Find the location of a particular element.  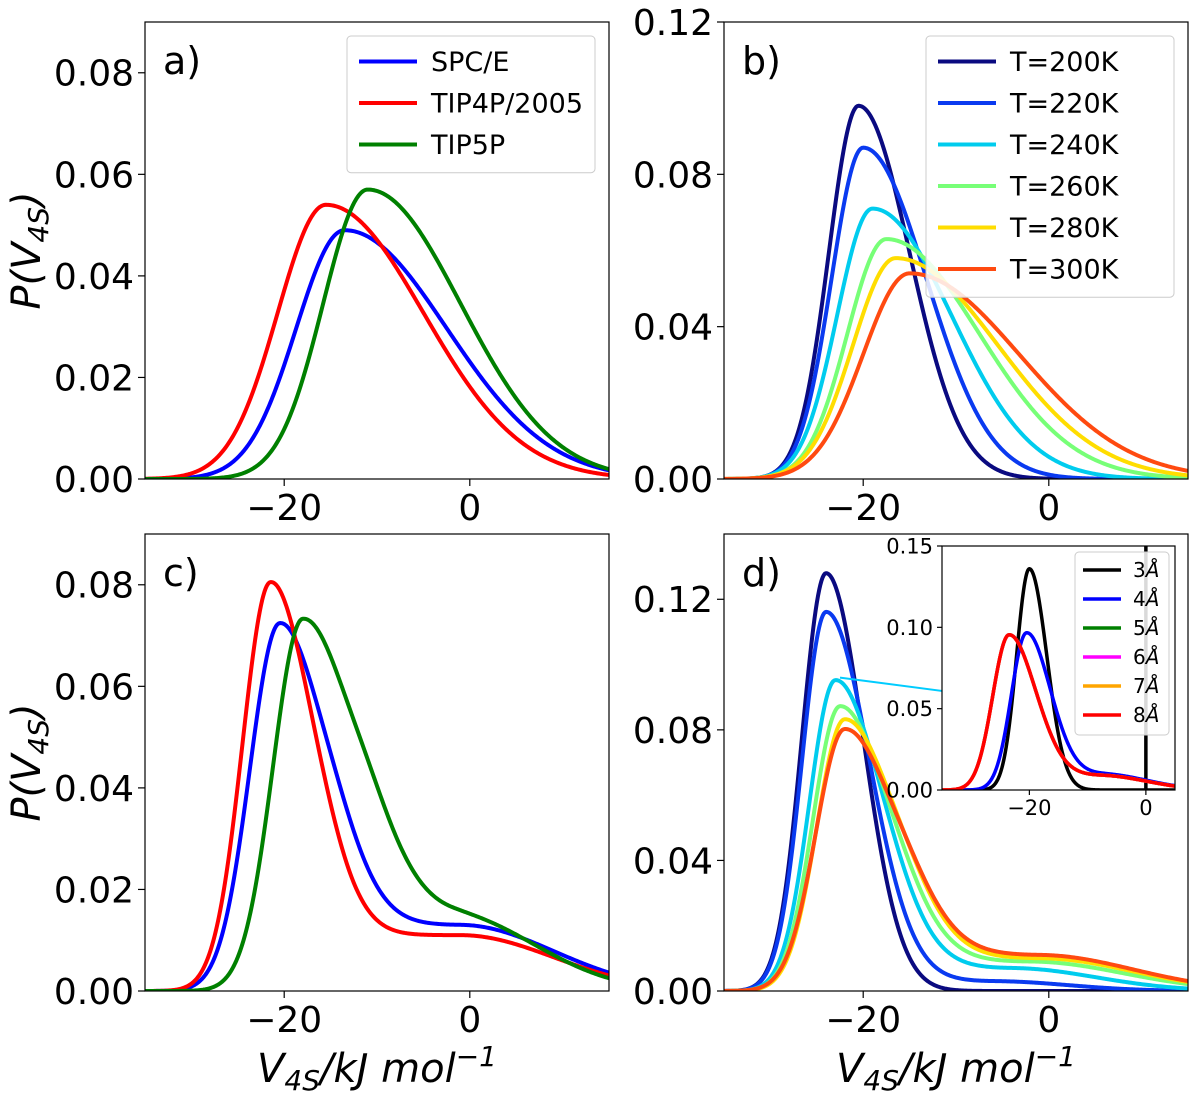

panel-a-series-group is located at coordinates (377, 333).